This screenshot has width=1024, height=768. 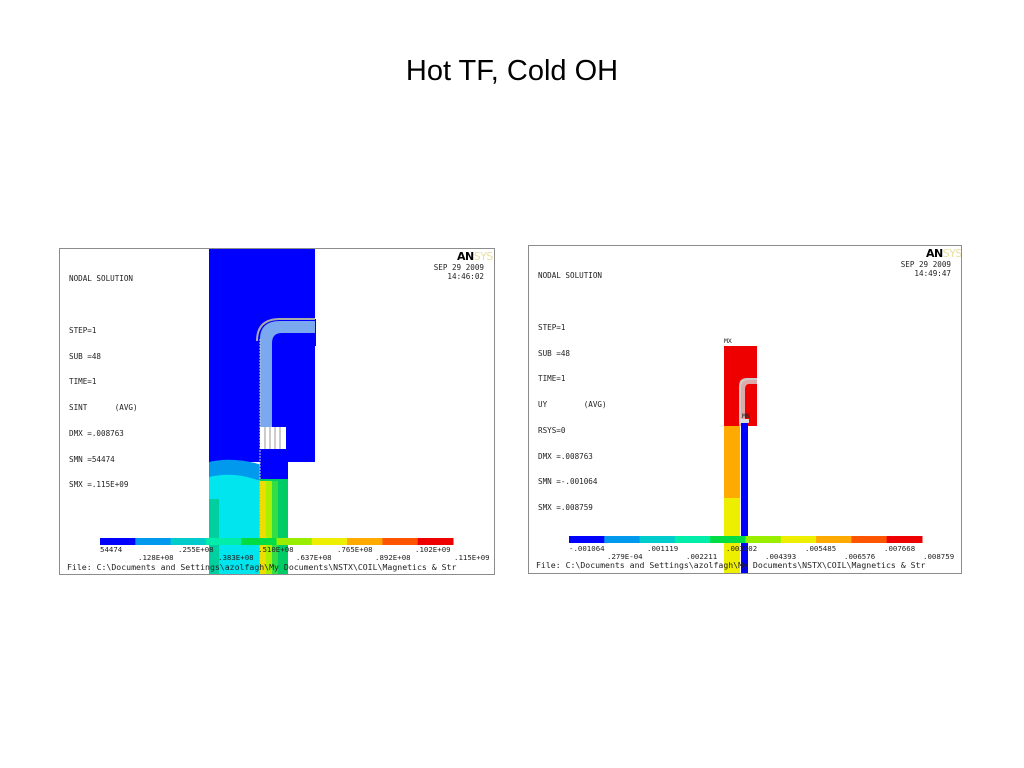 I want to click on left-info-line: SUB =48, so click(x=85, y=356).